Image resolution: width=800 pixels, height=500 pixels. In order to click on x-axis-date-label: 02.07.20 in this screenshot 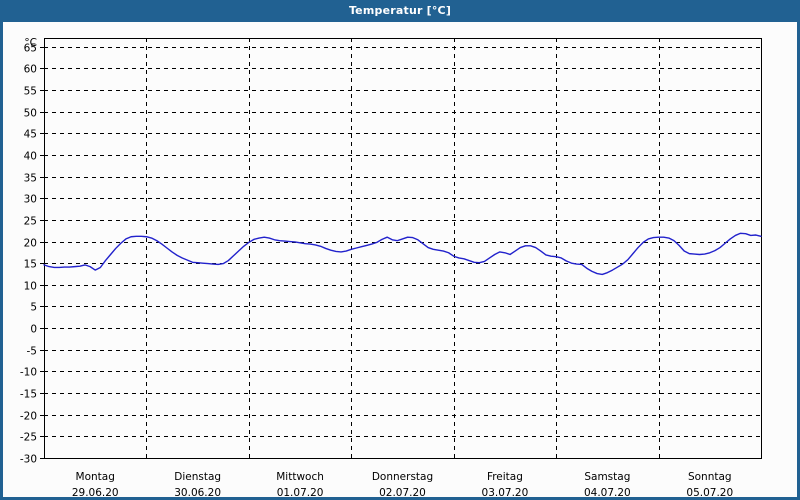, I will do `click(402, 492)`.